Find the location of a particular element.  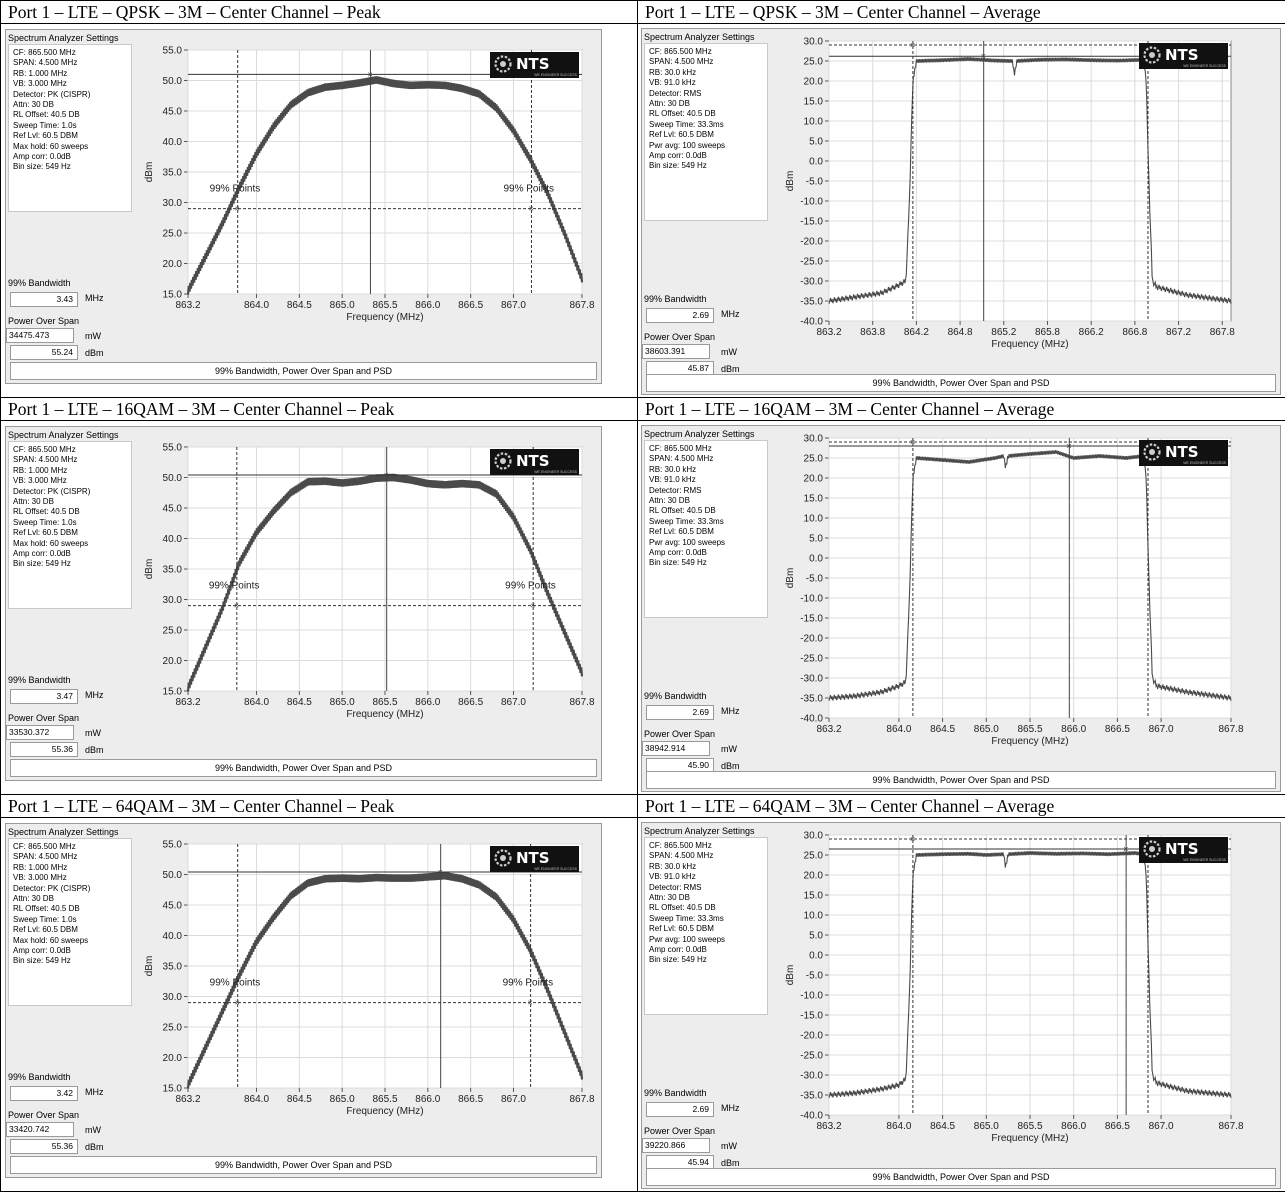

settings-line: Detector: RMS is located at coordinates (675, 887).